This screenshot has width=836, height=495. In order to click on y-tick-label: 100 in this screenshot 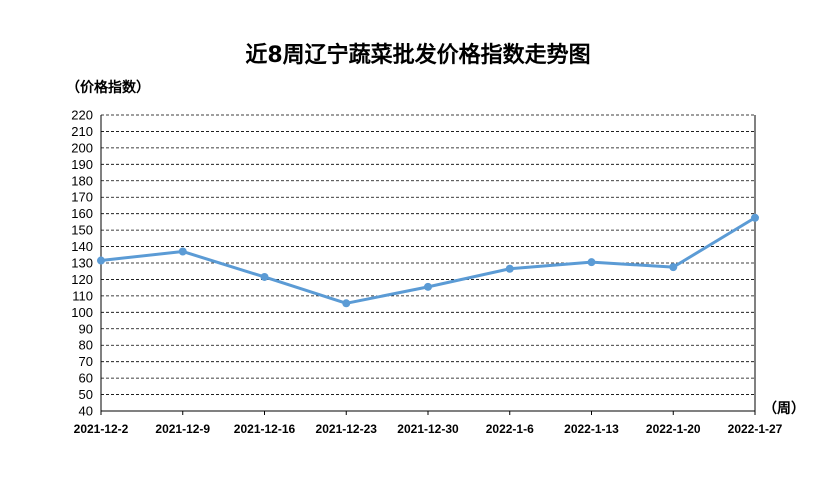, I will do `click(82, 312)`.